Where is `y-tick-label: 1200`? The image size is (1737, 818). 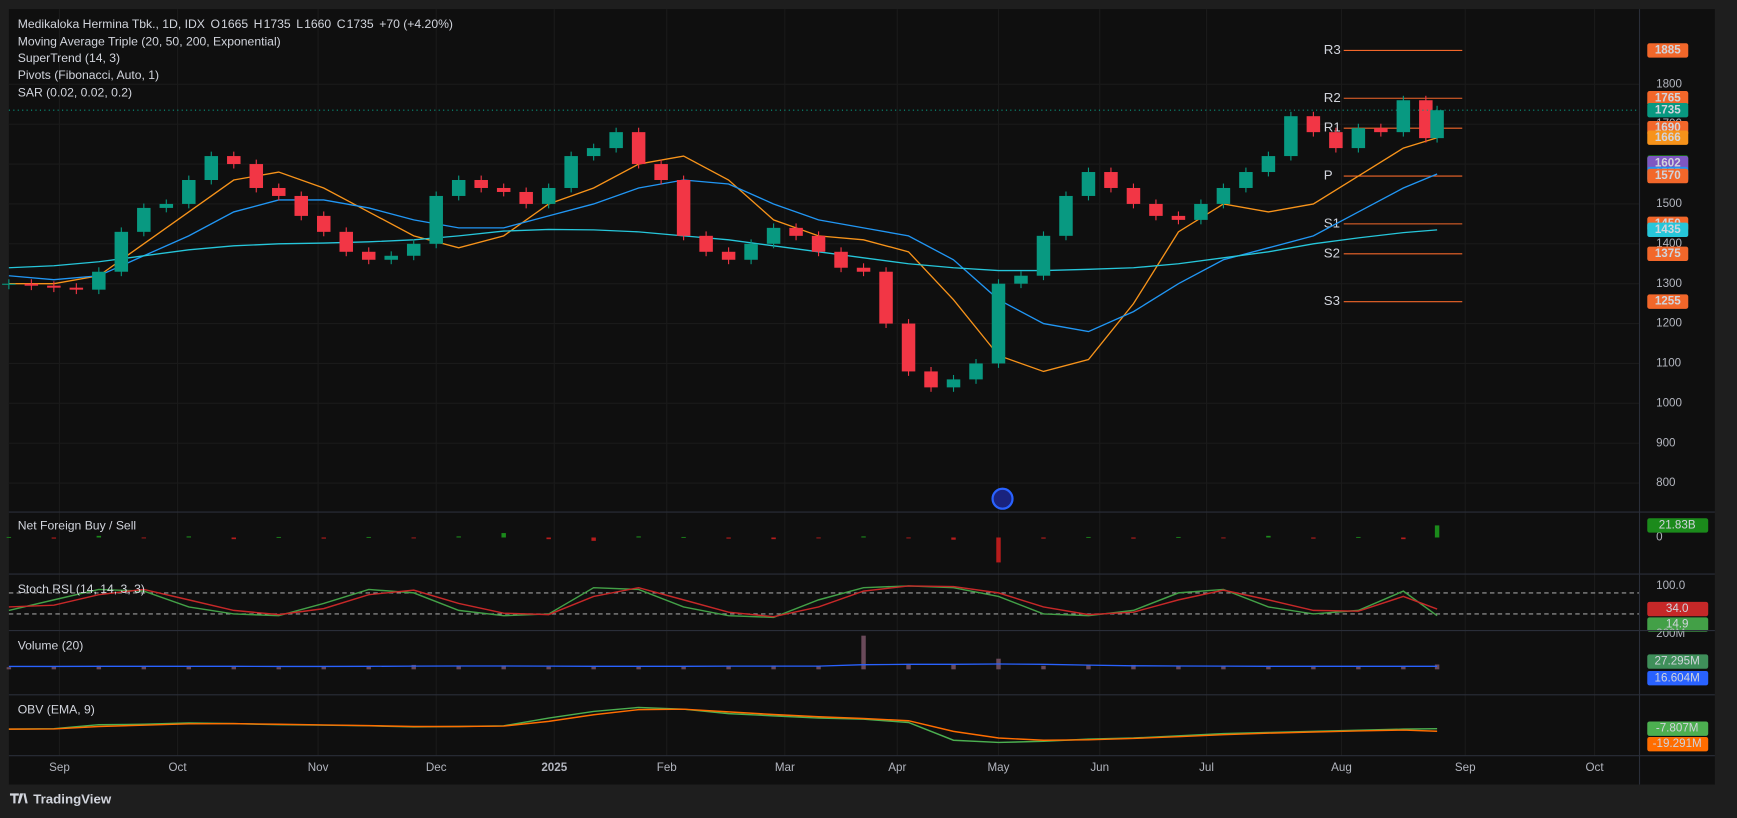 y-tick-label: 1200 is located at coordinates (1669, 323).